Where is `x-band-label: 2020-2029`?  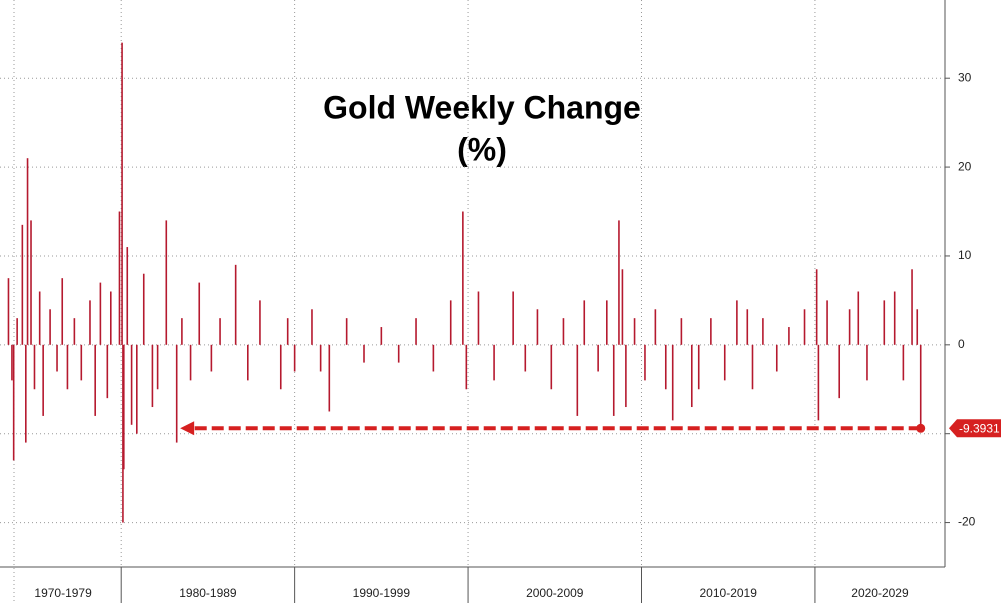 x-band-label: 2020-2029 is located at coordinates (880, 593).